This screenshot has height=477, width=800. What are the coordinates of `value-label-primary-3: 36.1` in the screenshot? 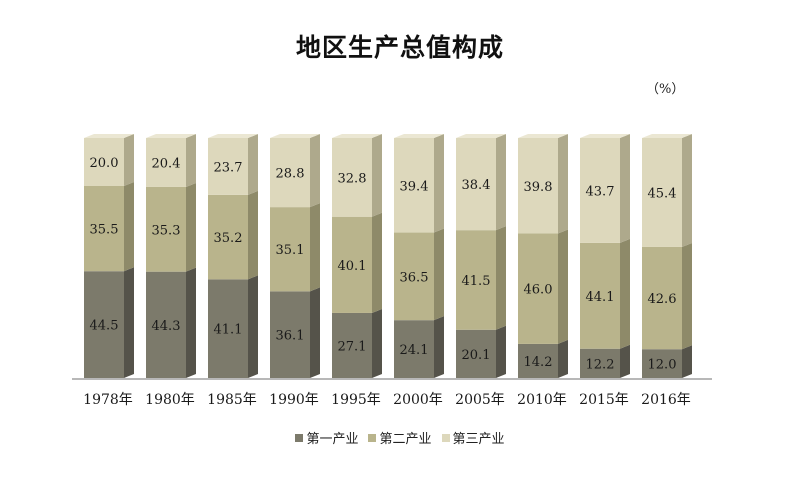 It's located at (290, 336).